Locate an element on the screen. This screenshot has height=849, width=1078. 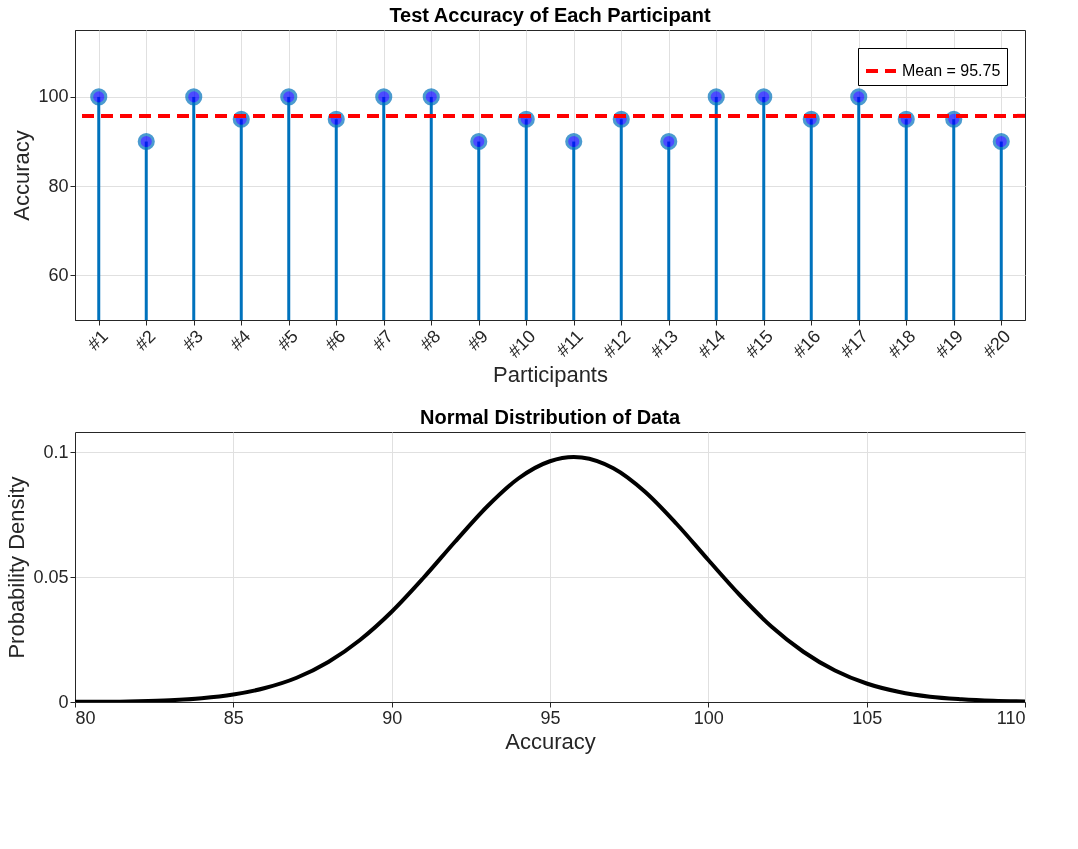
x-tick-label: #20 is located at coordinates (997, 344).